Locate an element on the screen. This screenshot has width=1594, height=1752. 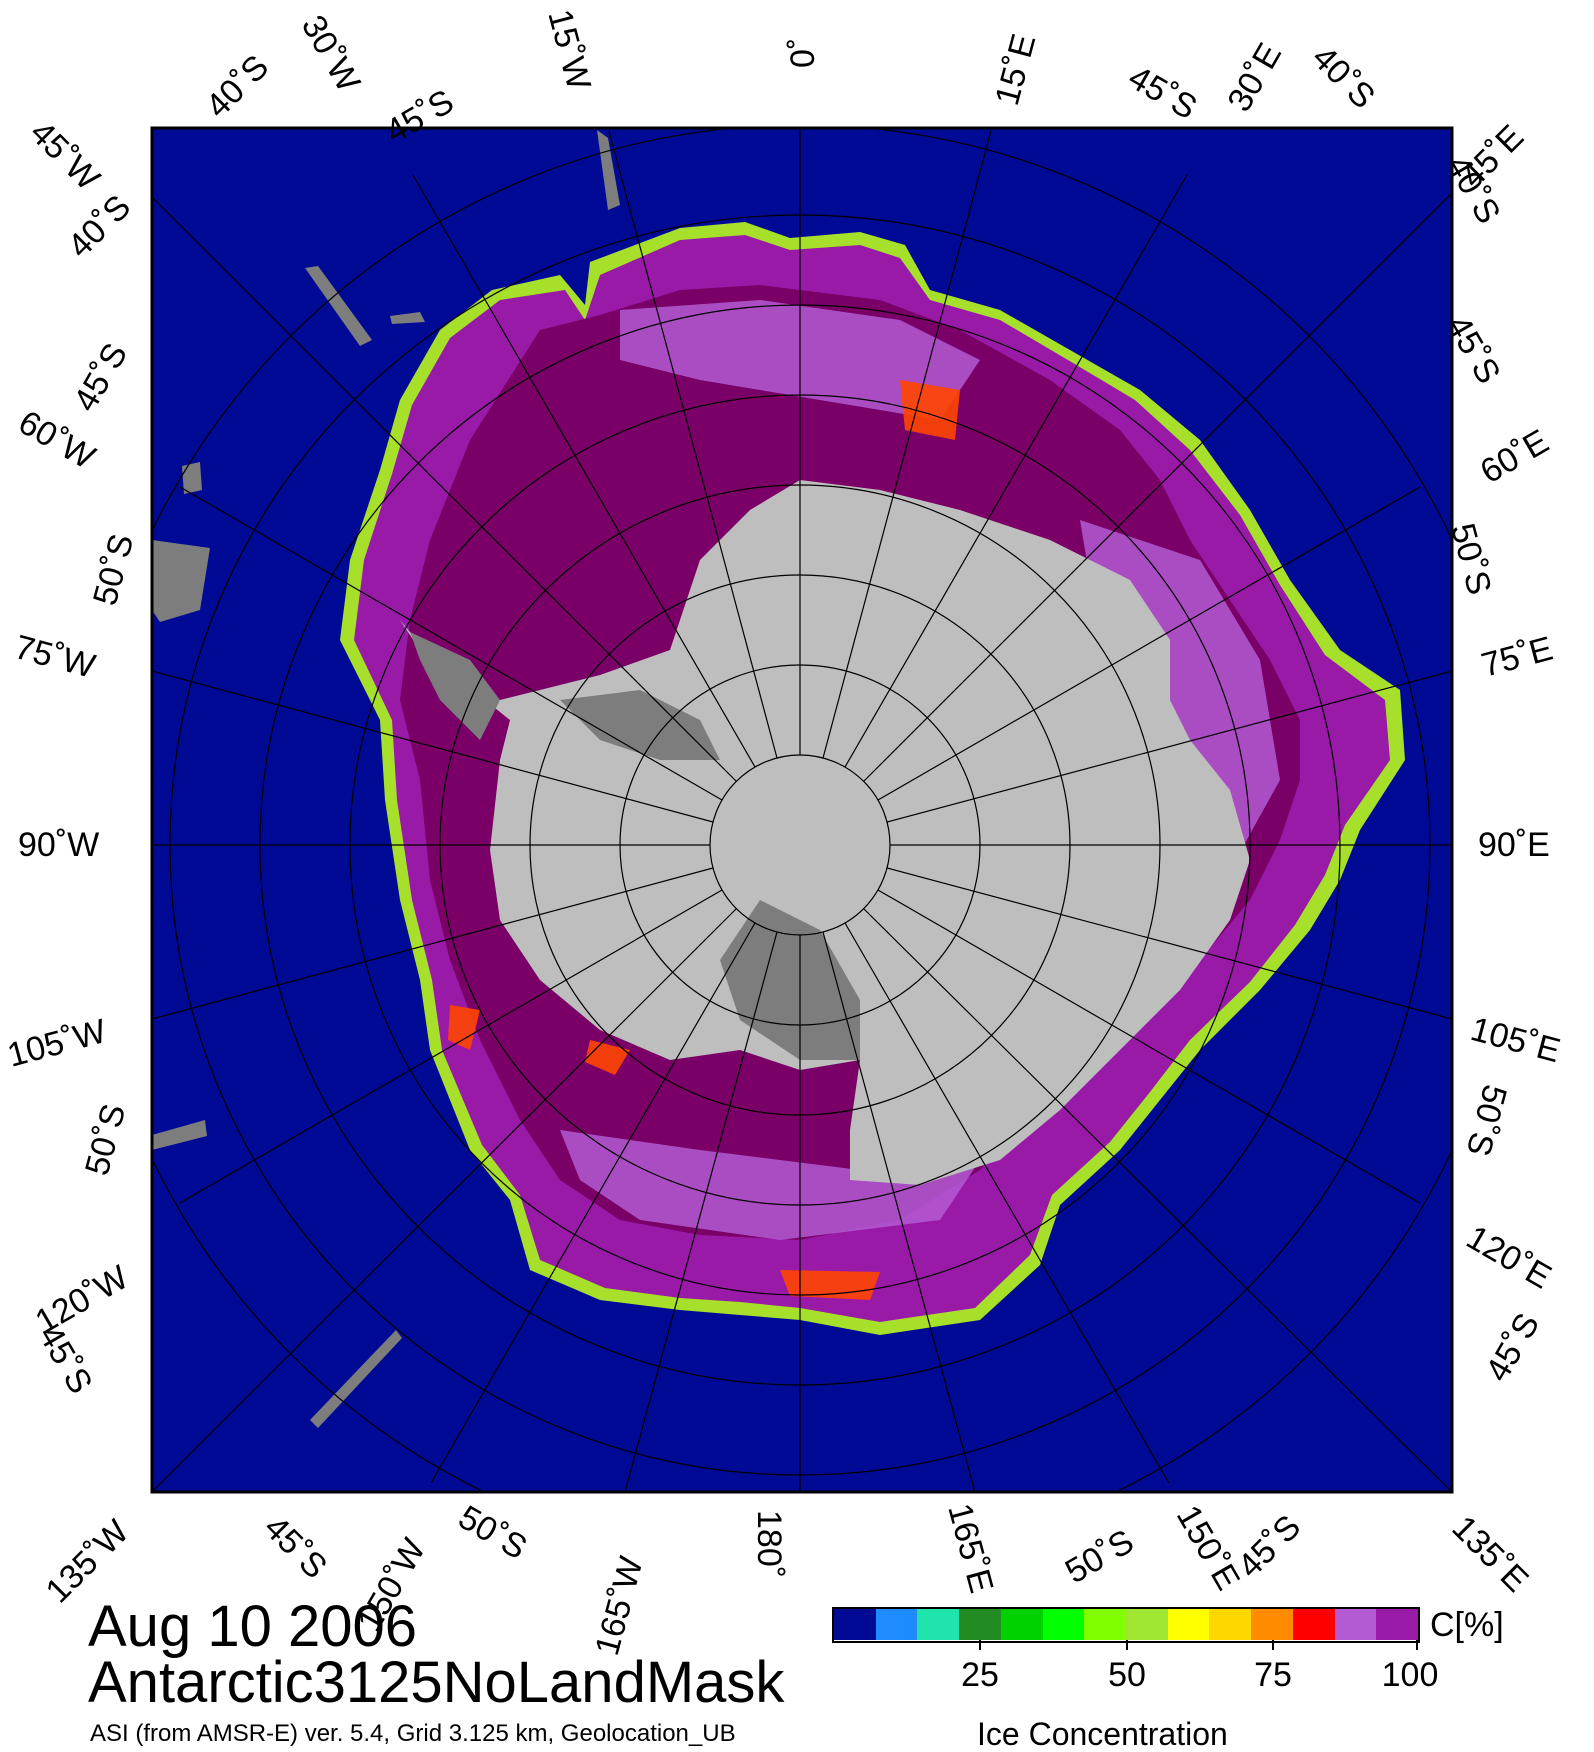
color-bar-label: 25 is located at coordinates (980, 1675).